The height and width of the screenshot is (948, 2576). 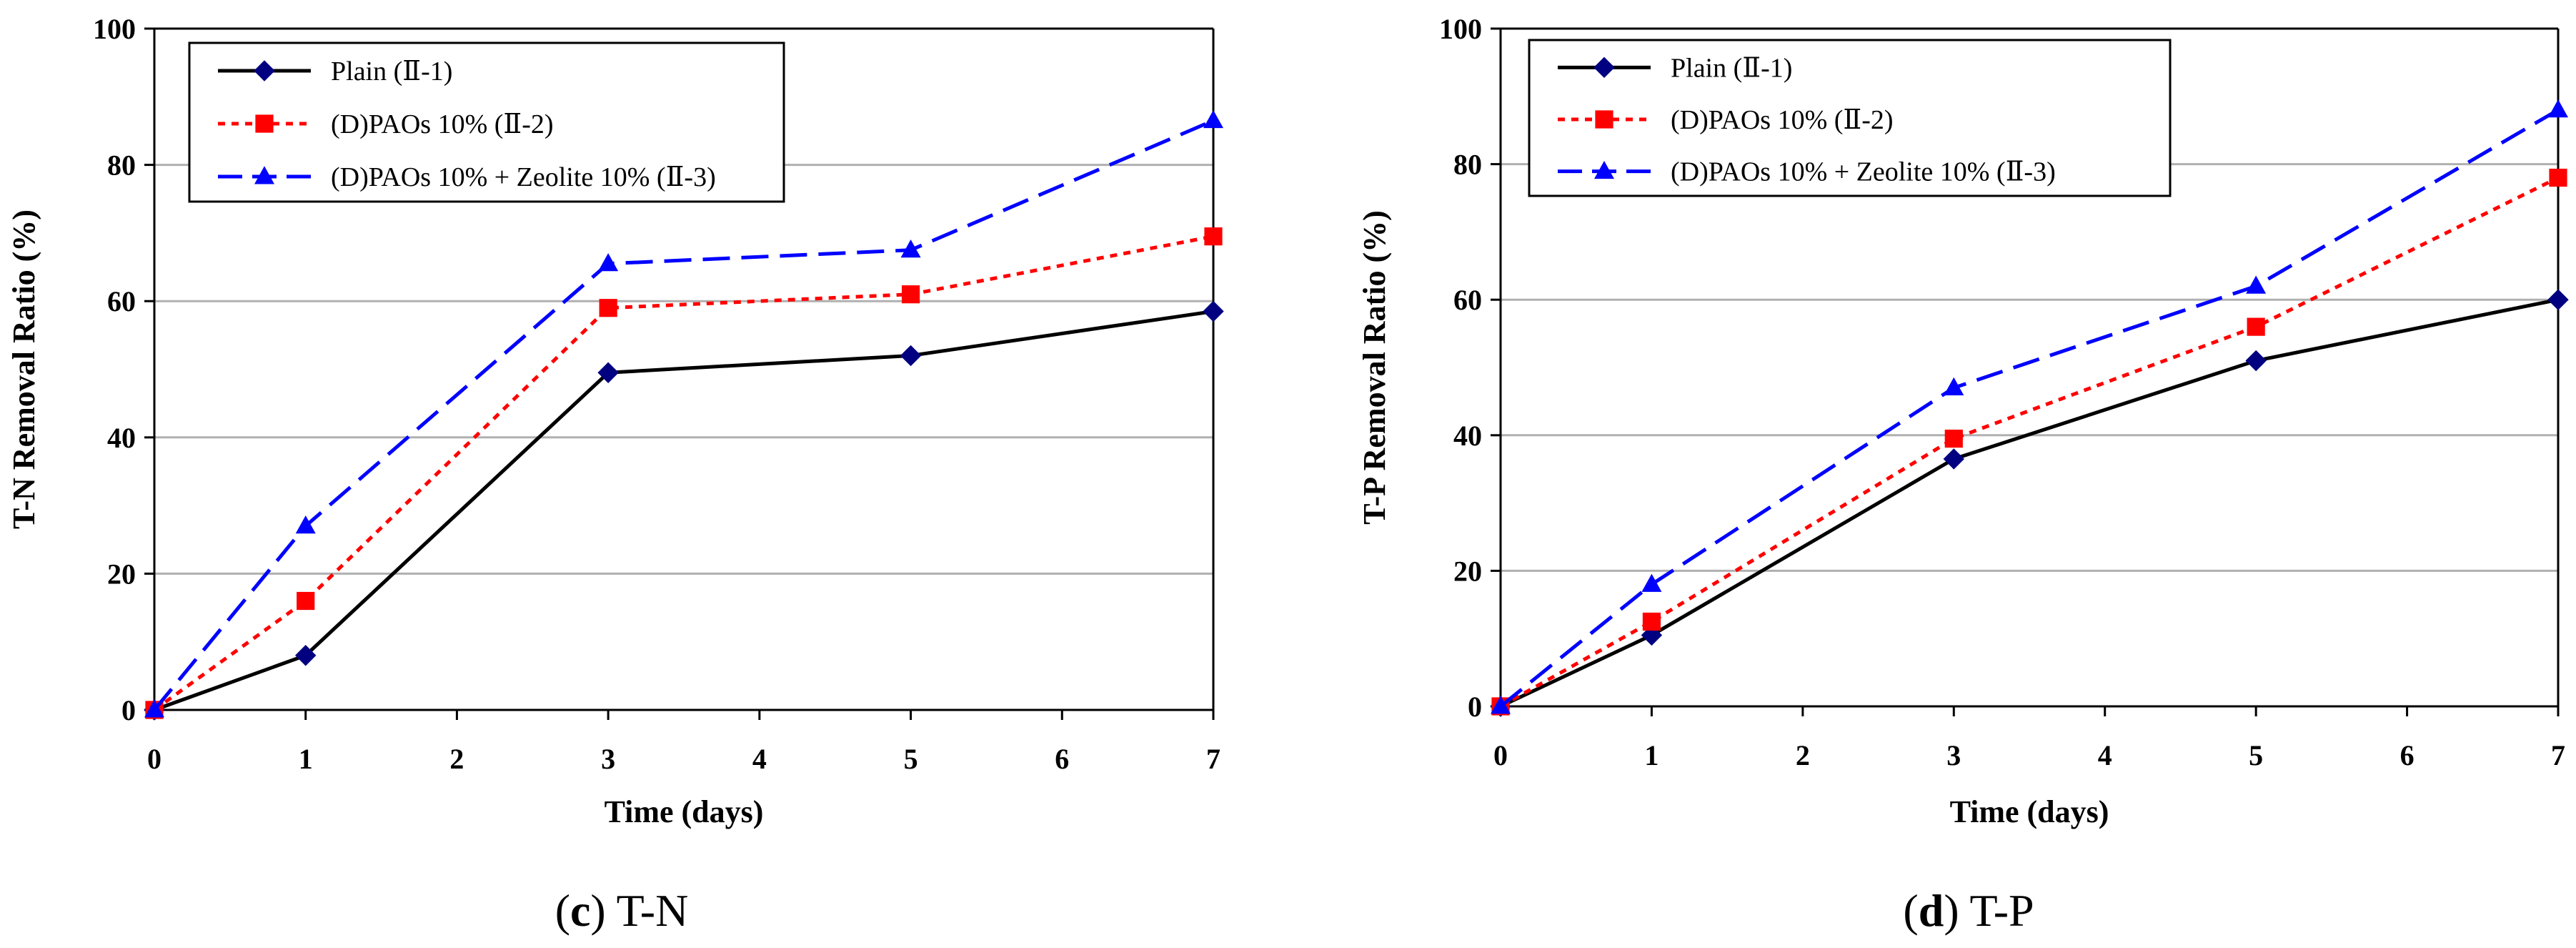 I want to click on y-axis-title: T-P Removal Ratio (%), so click(x=1374, y=367).